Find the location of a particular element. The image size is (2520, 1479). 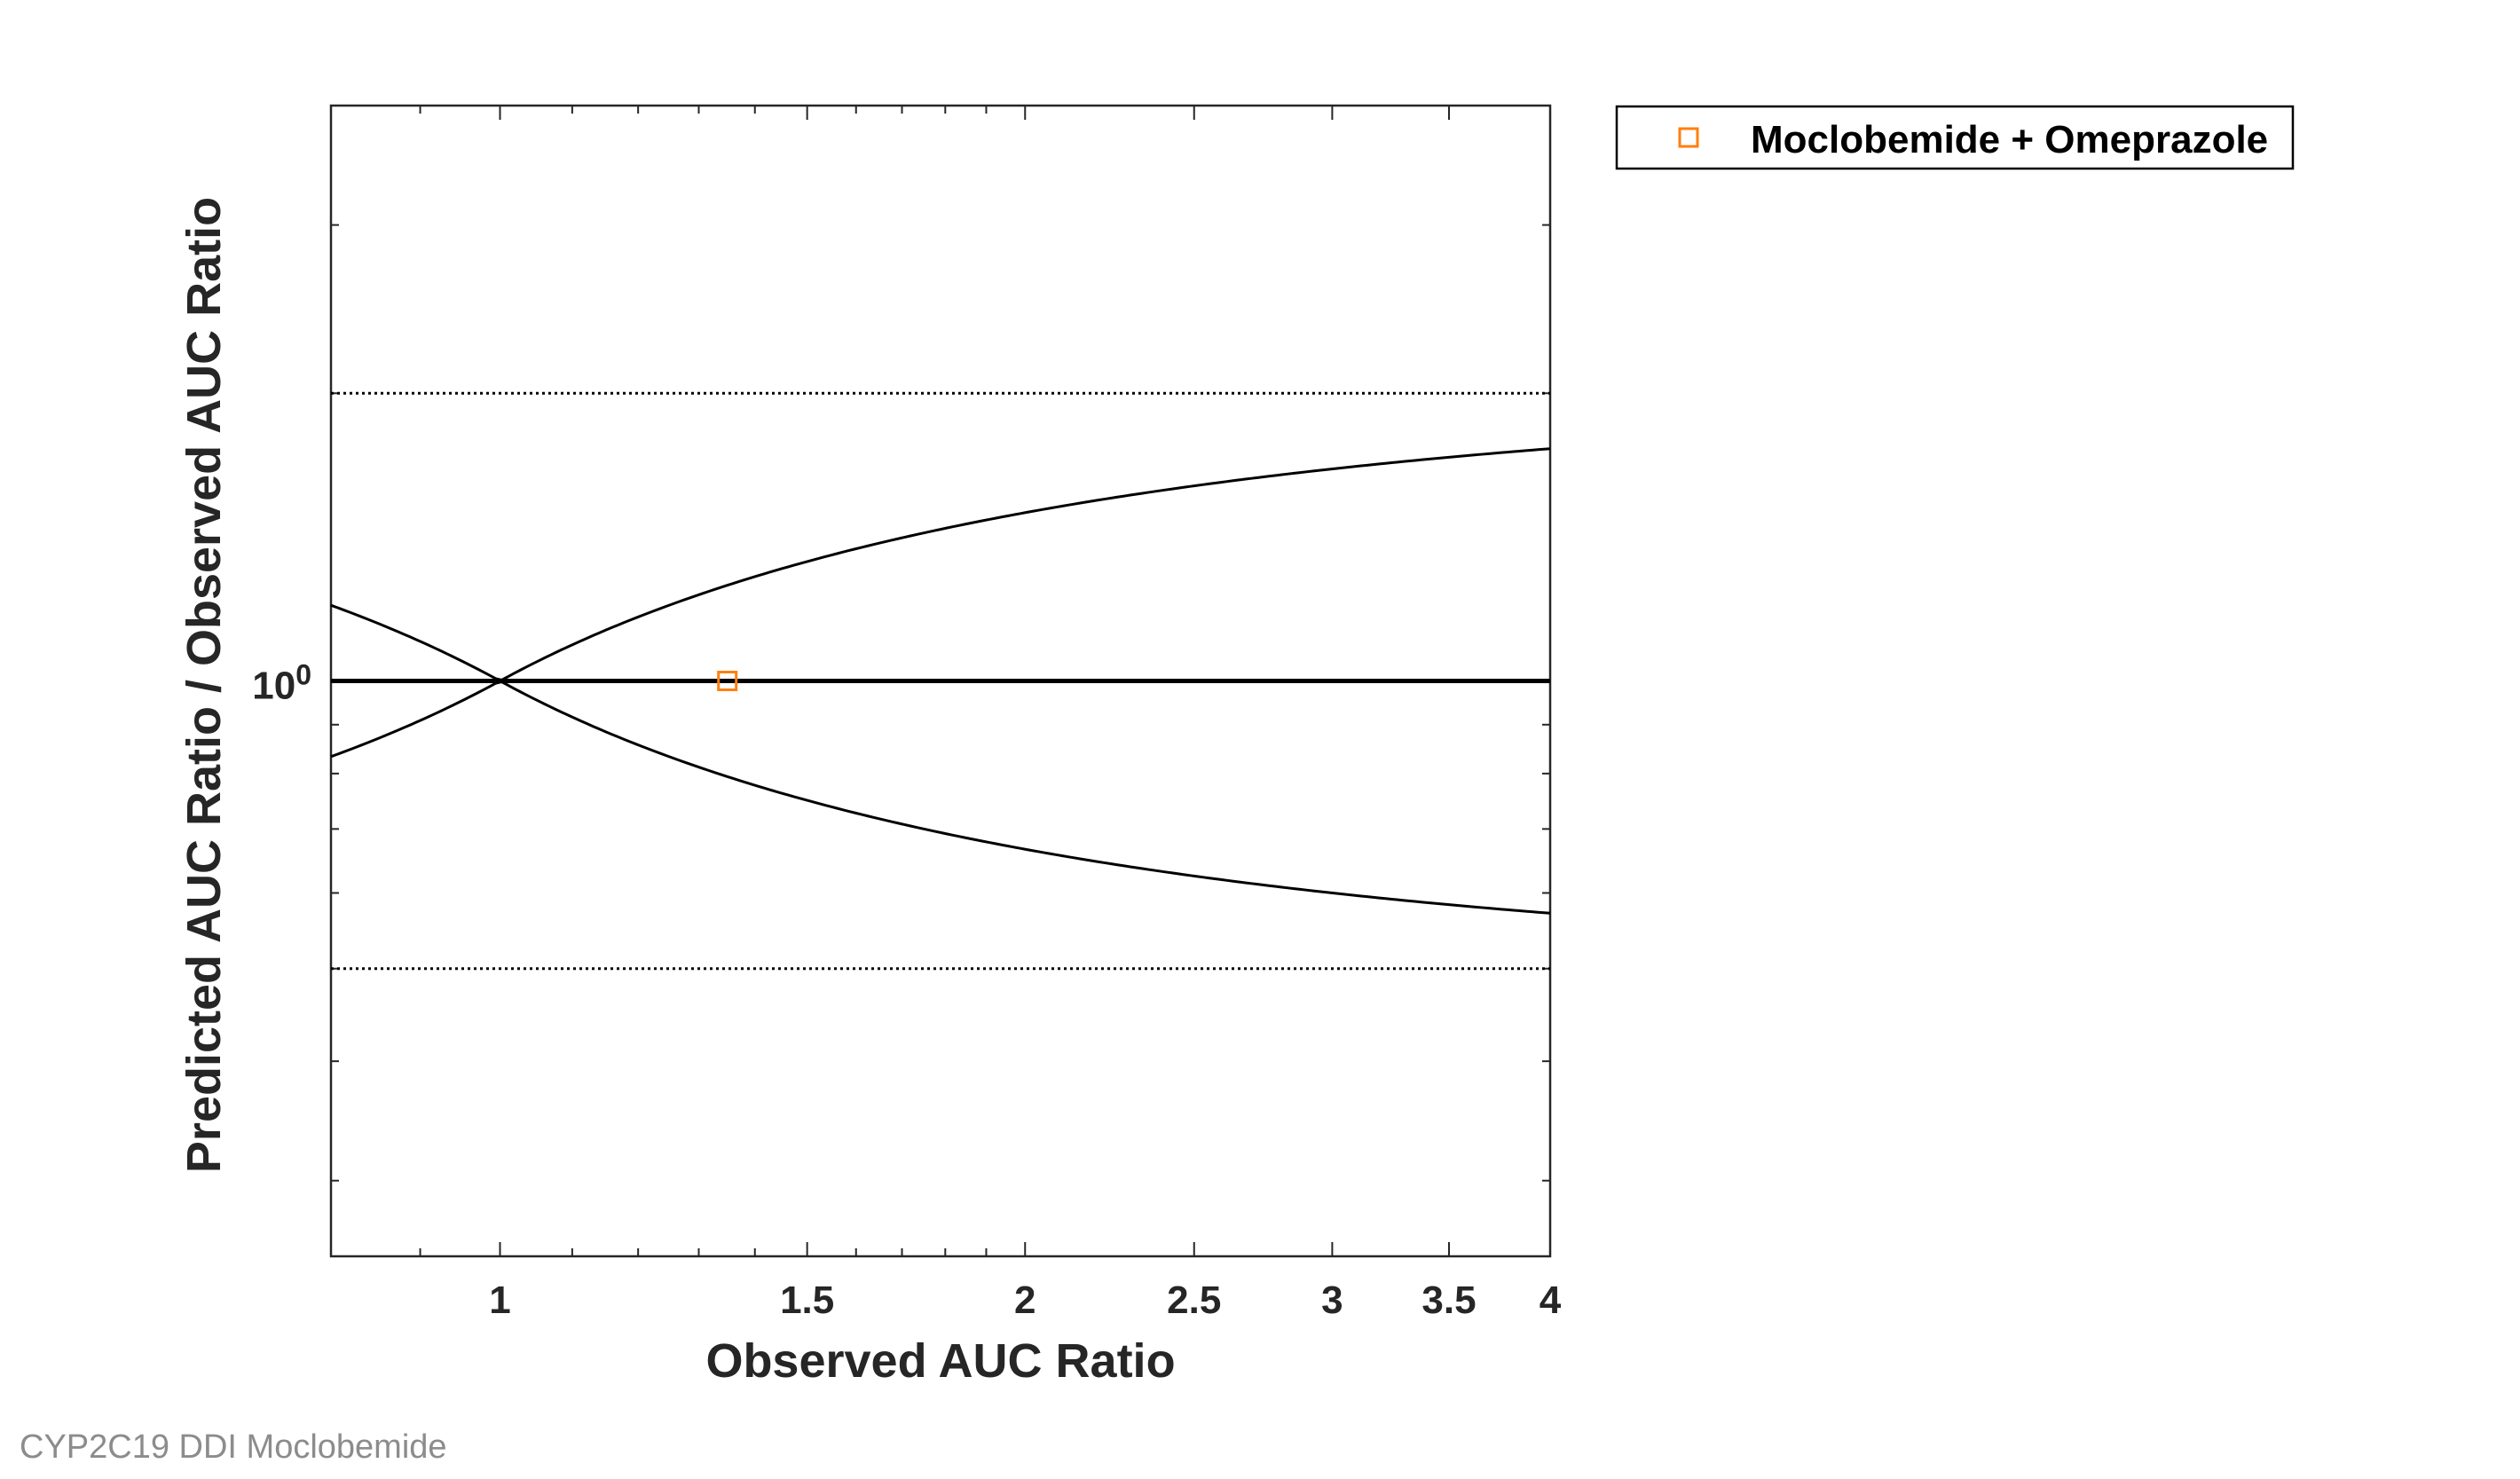

x-tick-label: 2.5 is located at coordinates (1194, 1300).